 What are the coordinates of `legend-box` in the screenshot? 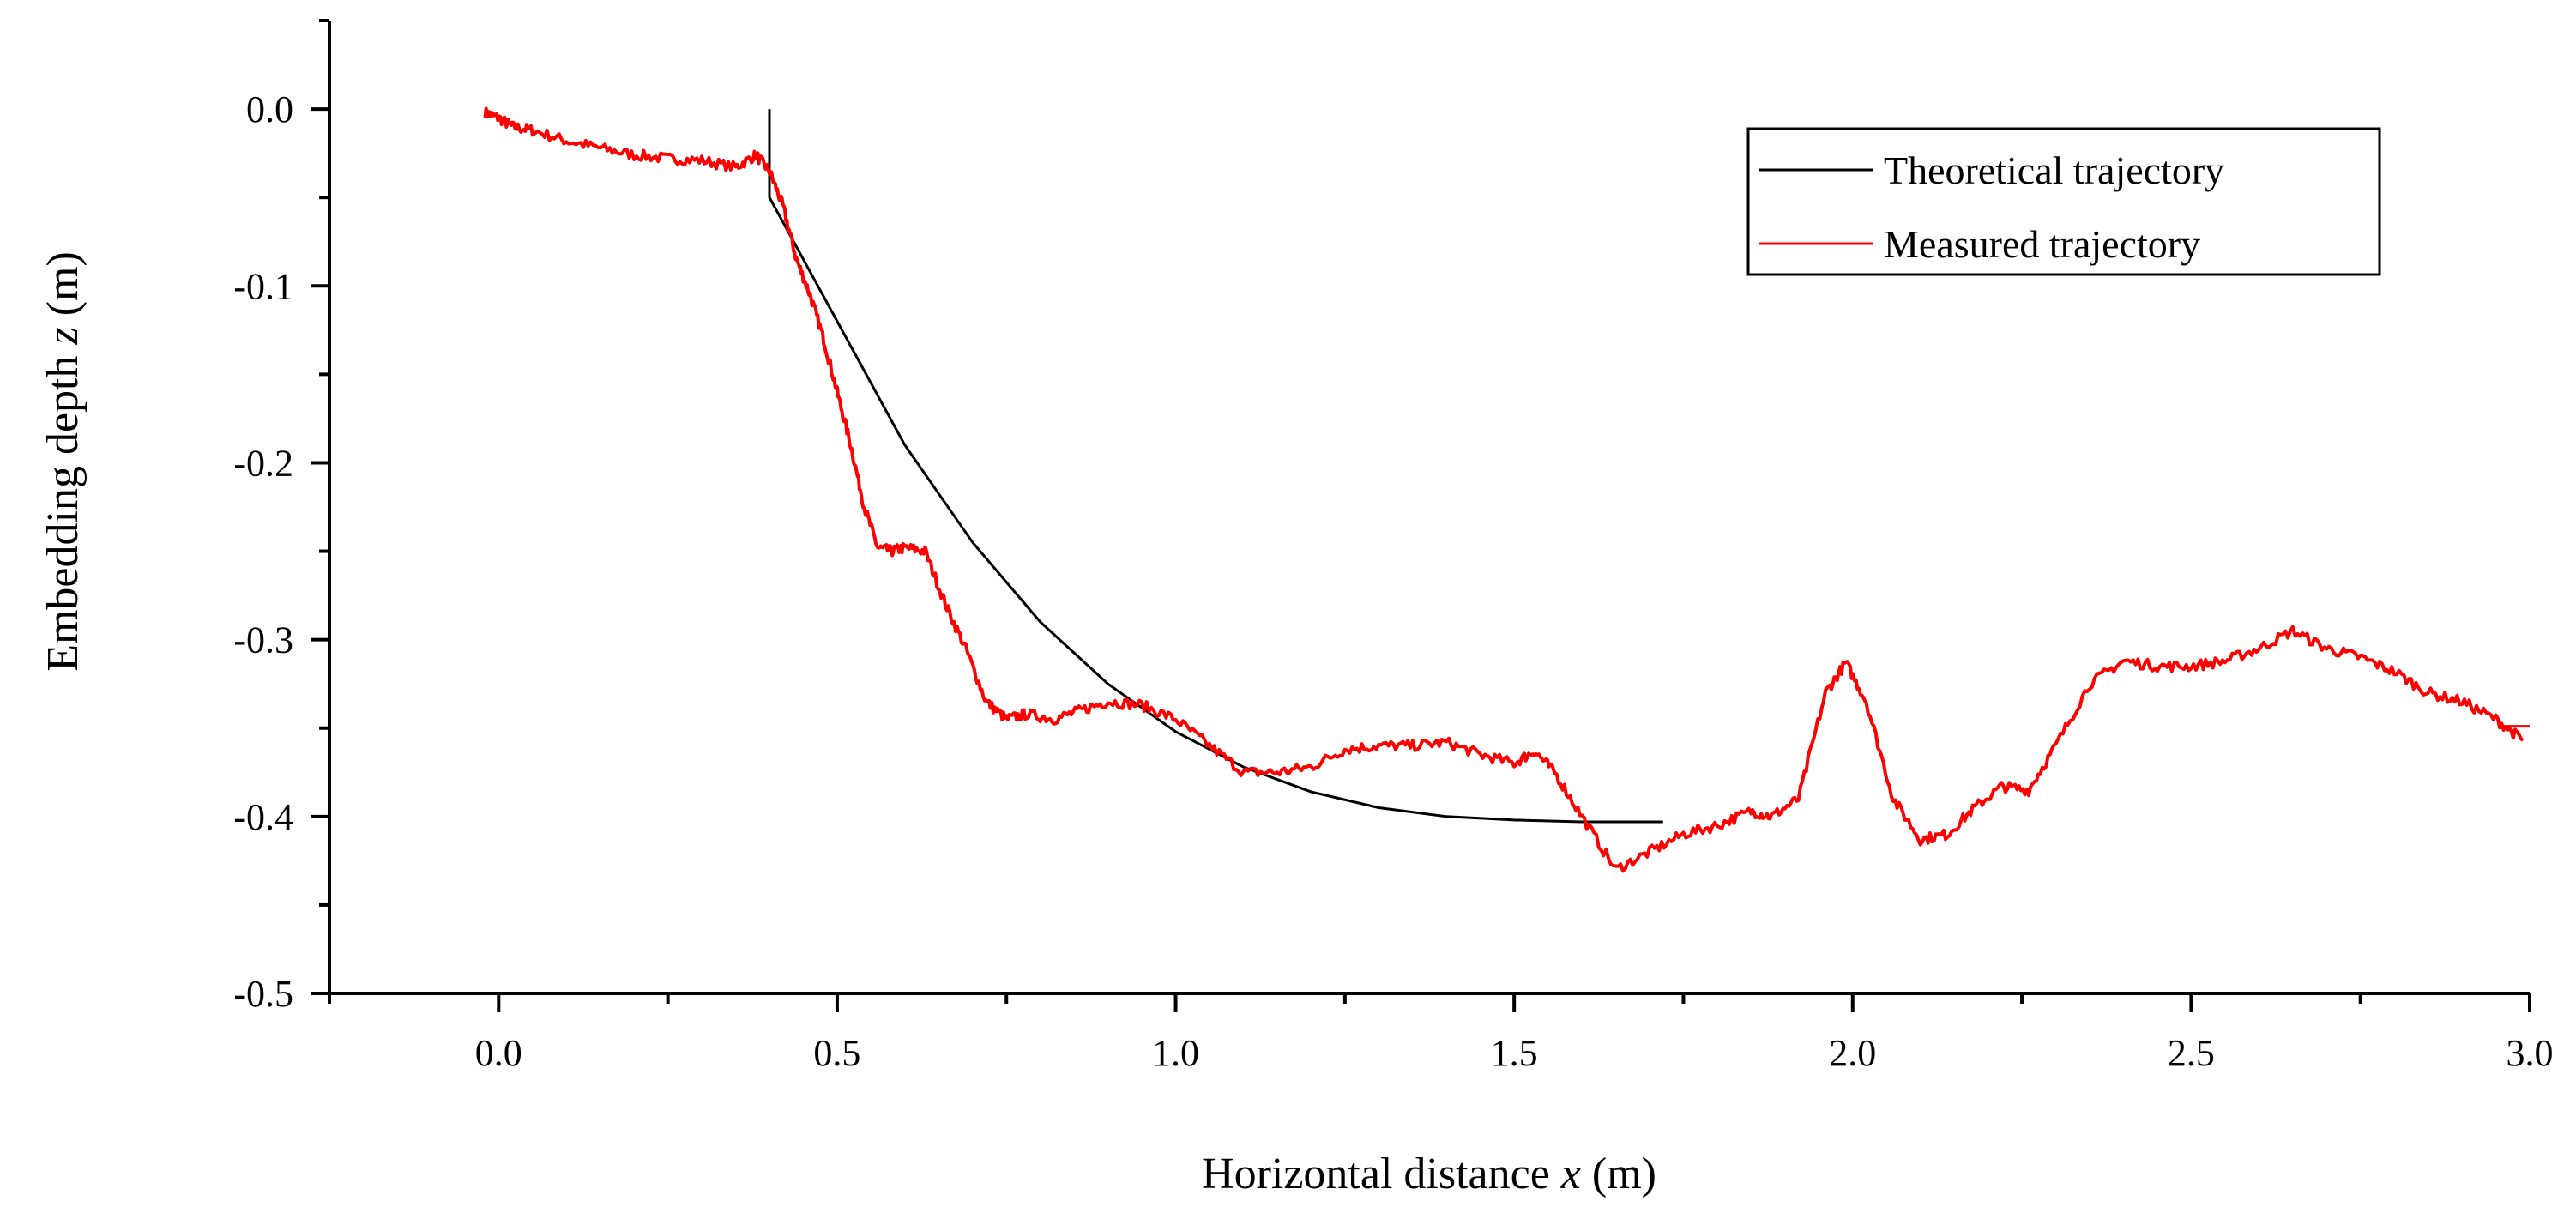 It's located at (2063, 202).